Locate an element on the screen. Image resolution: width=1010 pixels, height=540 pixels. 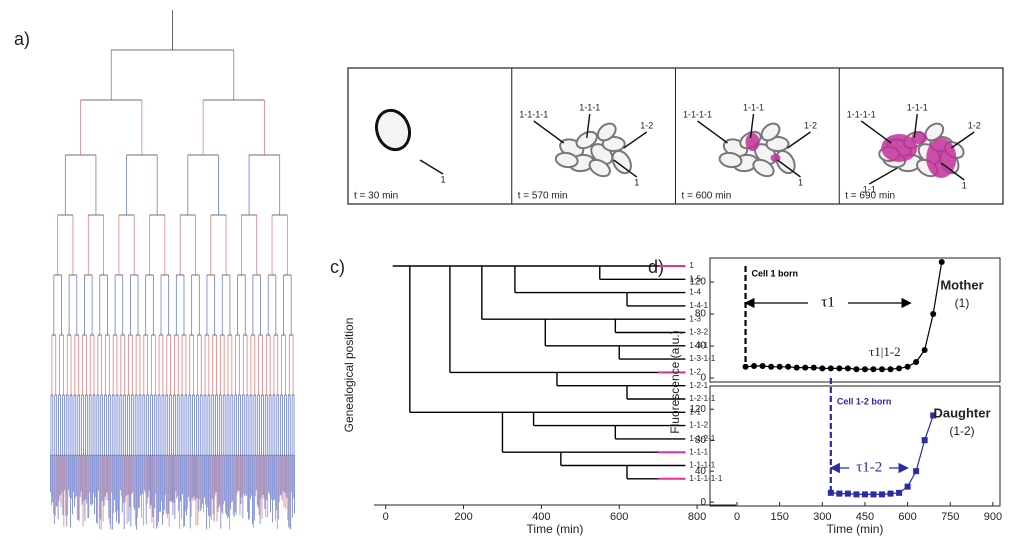
panel-label: c) is located at coordinates (337, 267).